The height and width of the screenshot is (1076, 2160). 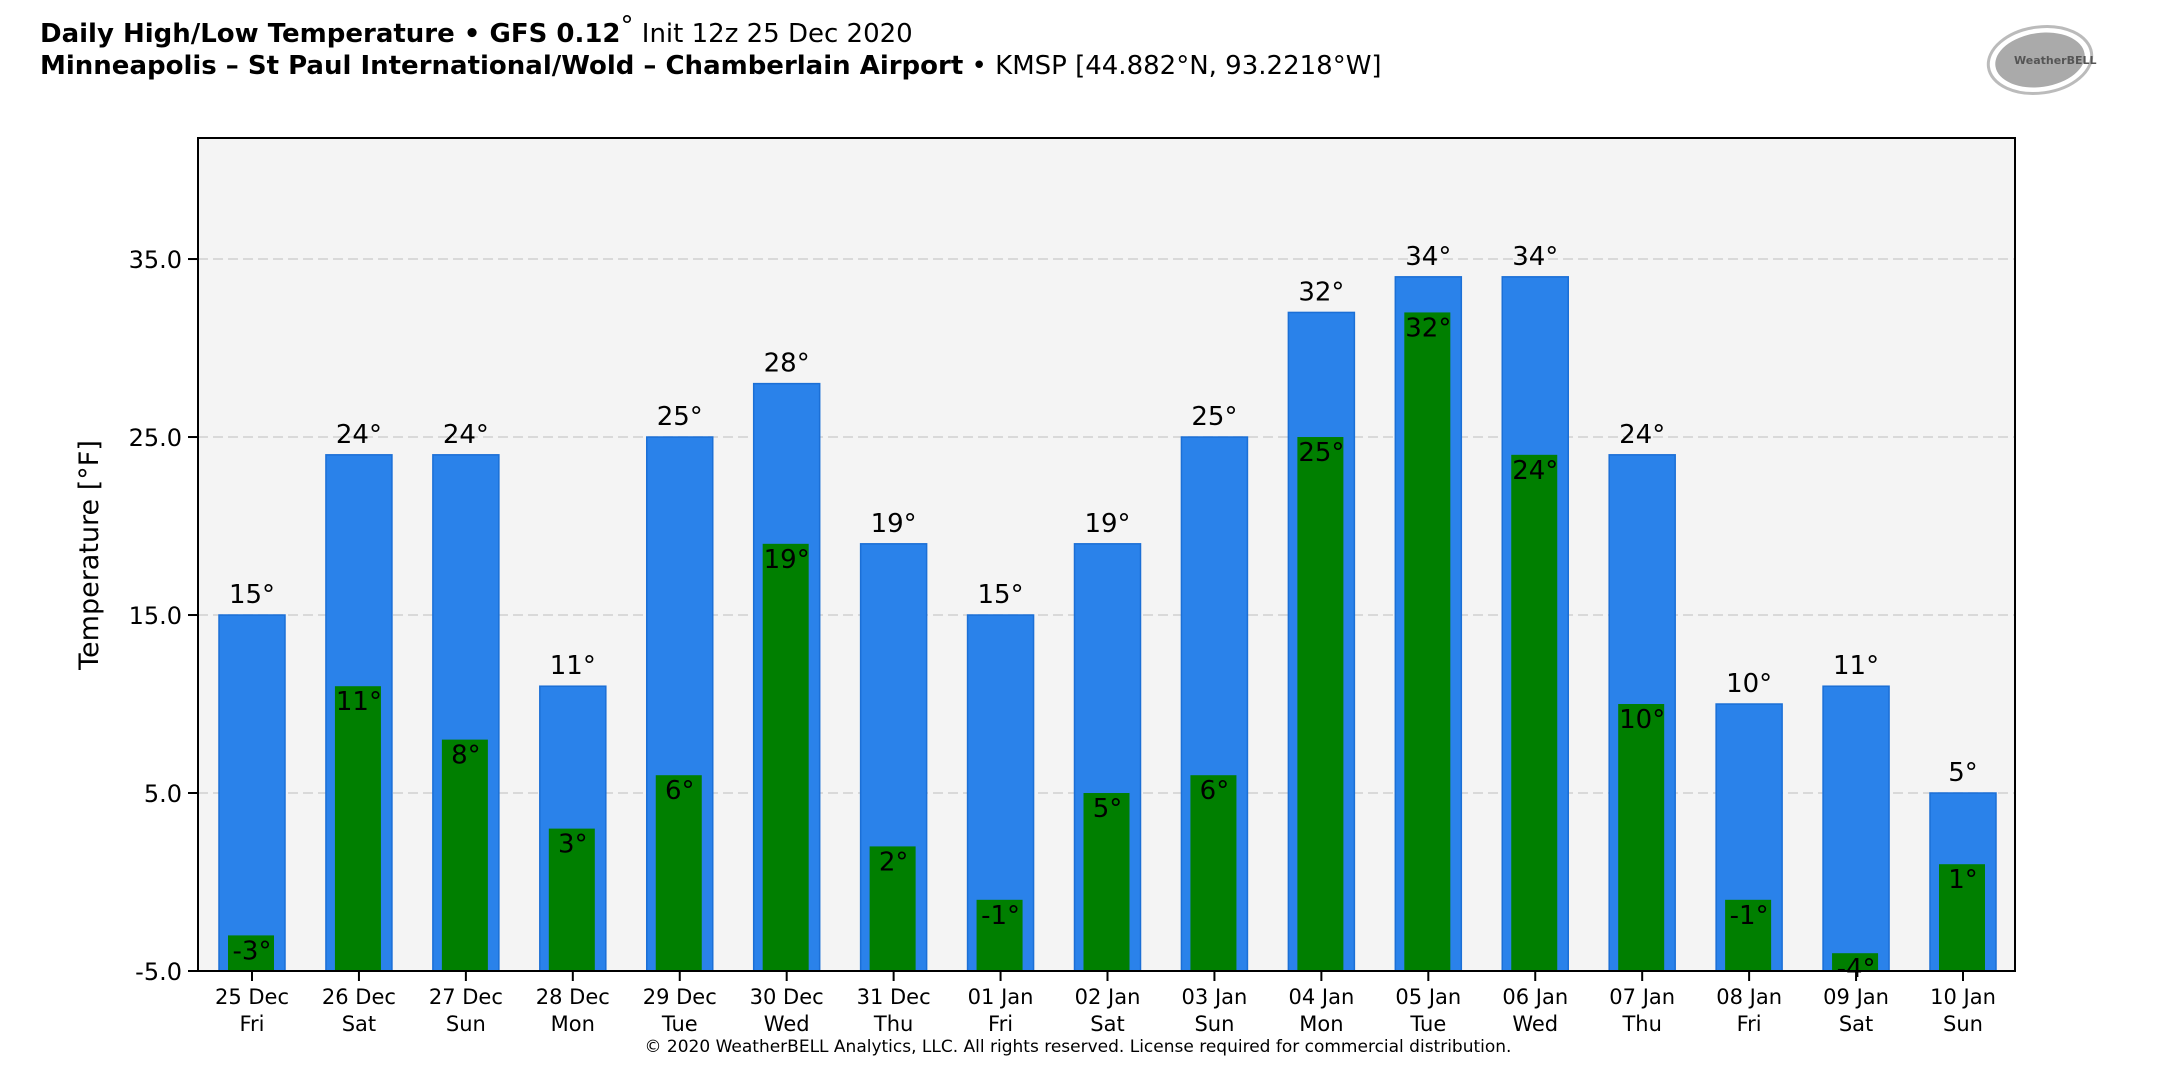 I want to click on y-tick-label: -5.0, so click(x=158, y=972).